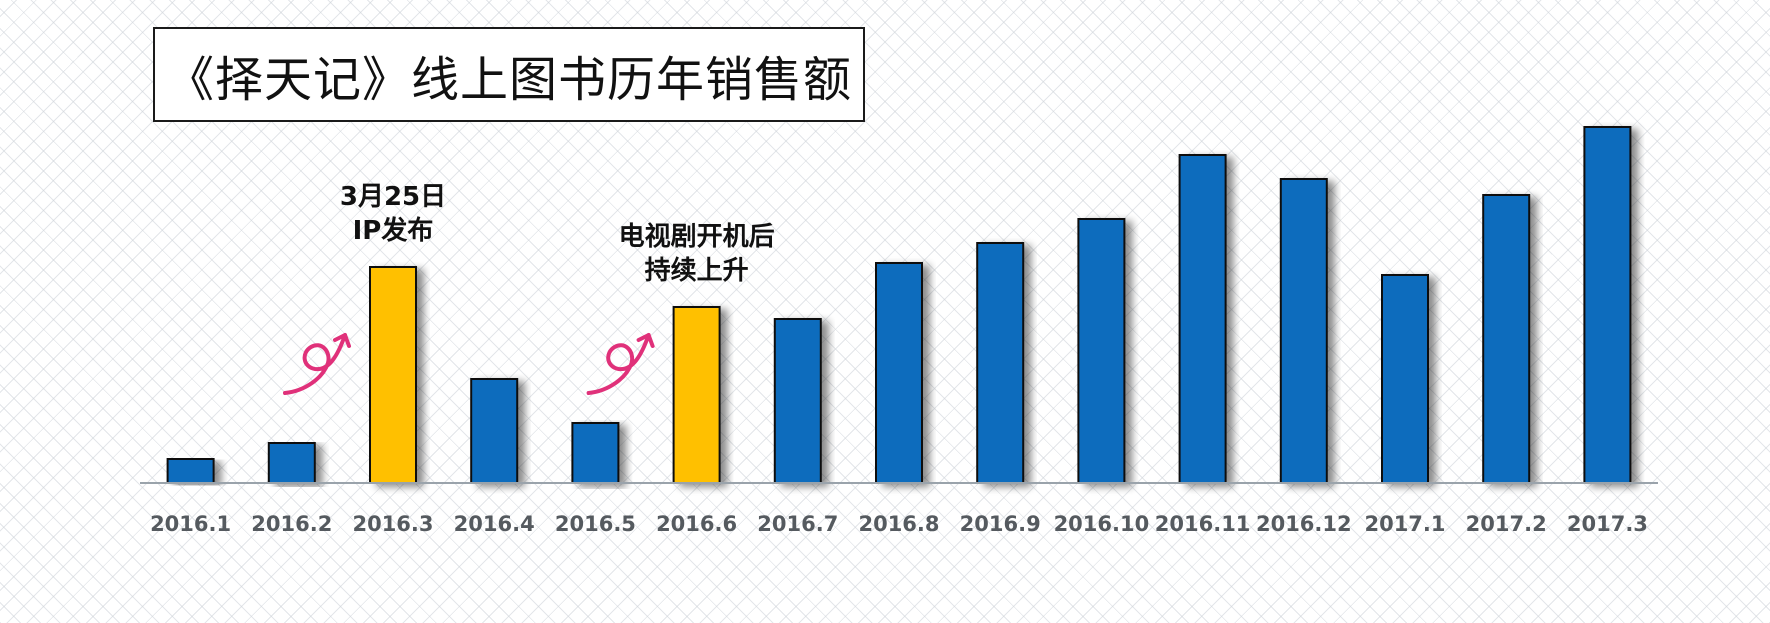  Describe the element at coordinates (696, 524) in the screenshot. I see `x-tick-label: 2016.6` at that location.